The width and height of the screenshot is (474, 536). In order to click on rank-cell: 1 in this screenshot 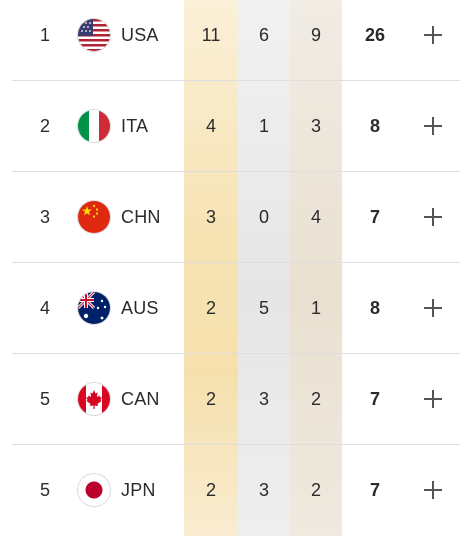, I will do `click(44, 34)`.